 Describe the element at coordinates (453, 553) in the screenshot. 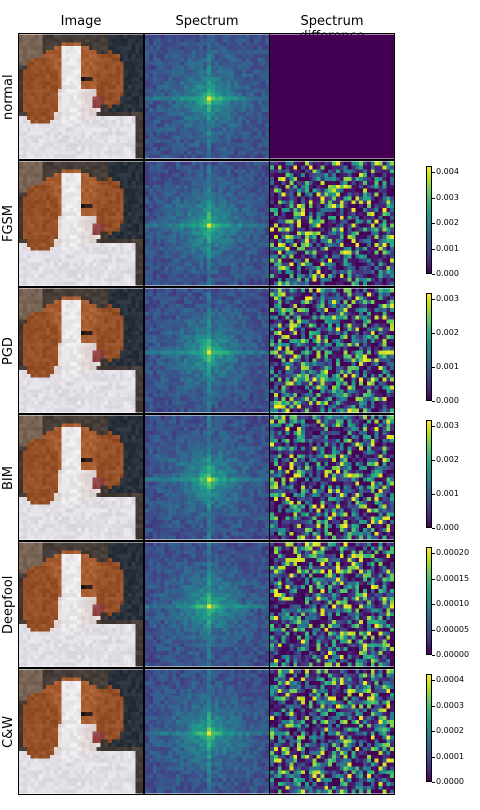

I see `colorbar-tick-label: 0.00020` at that location.